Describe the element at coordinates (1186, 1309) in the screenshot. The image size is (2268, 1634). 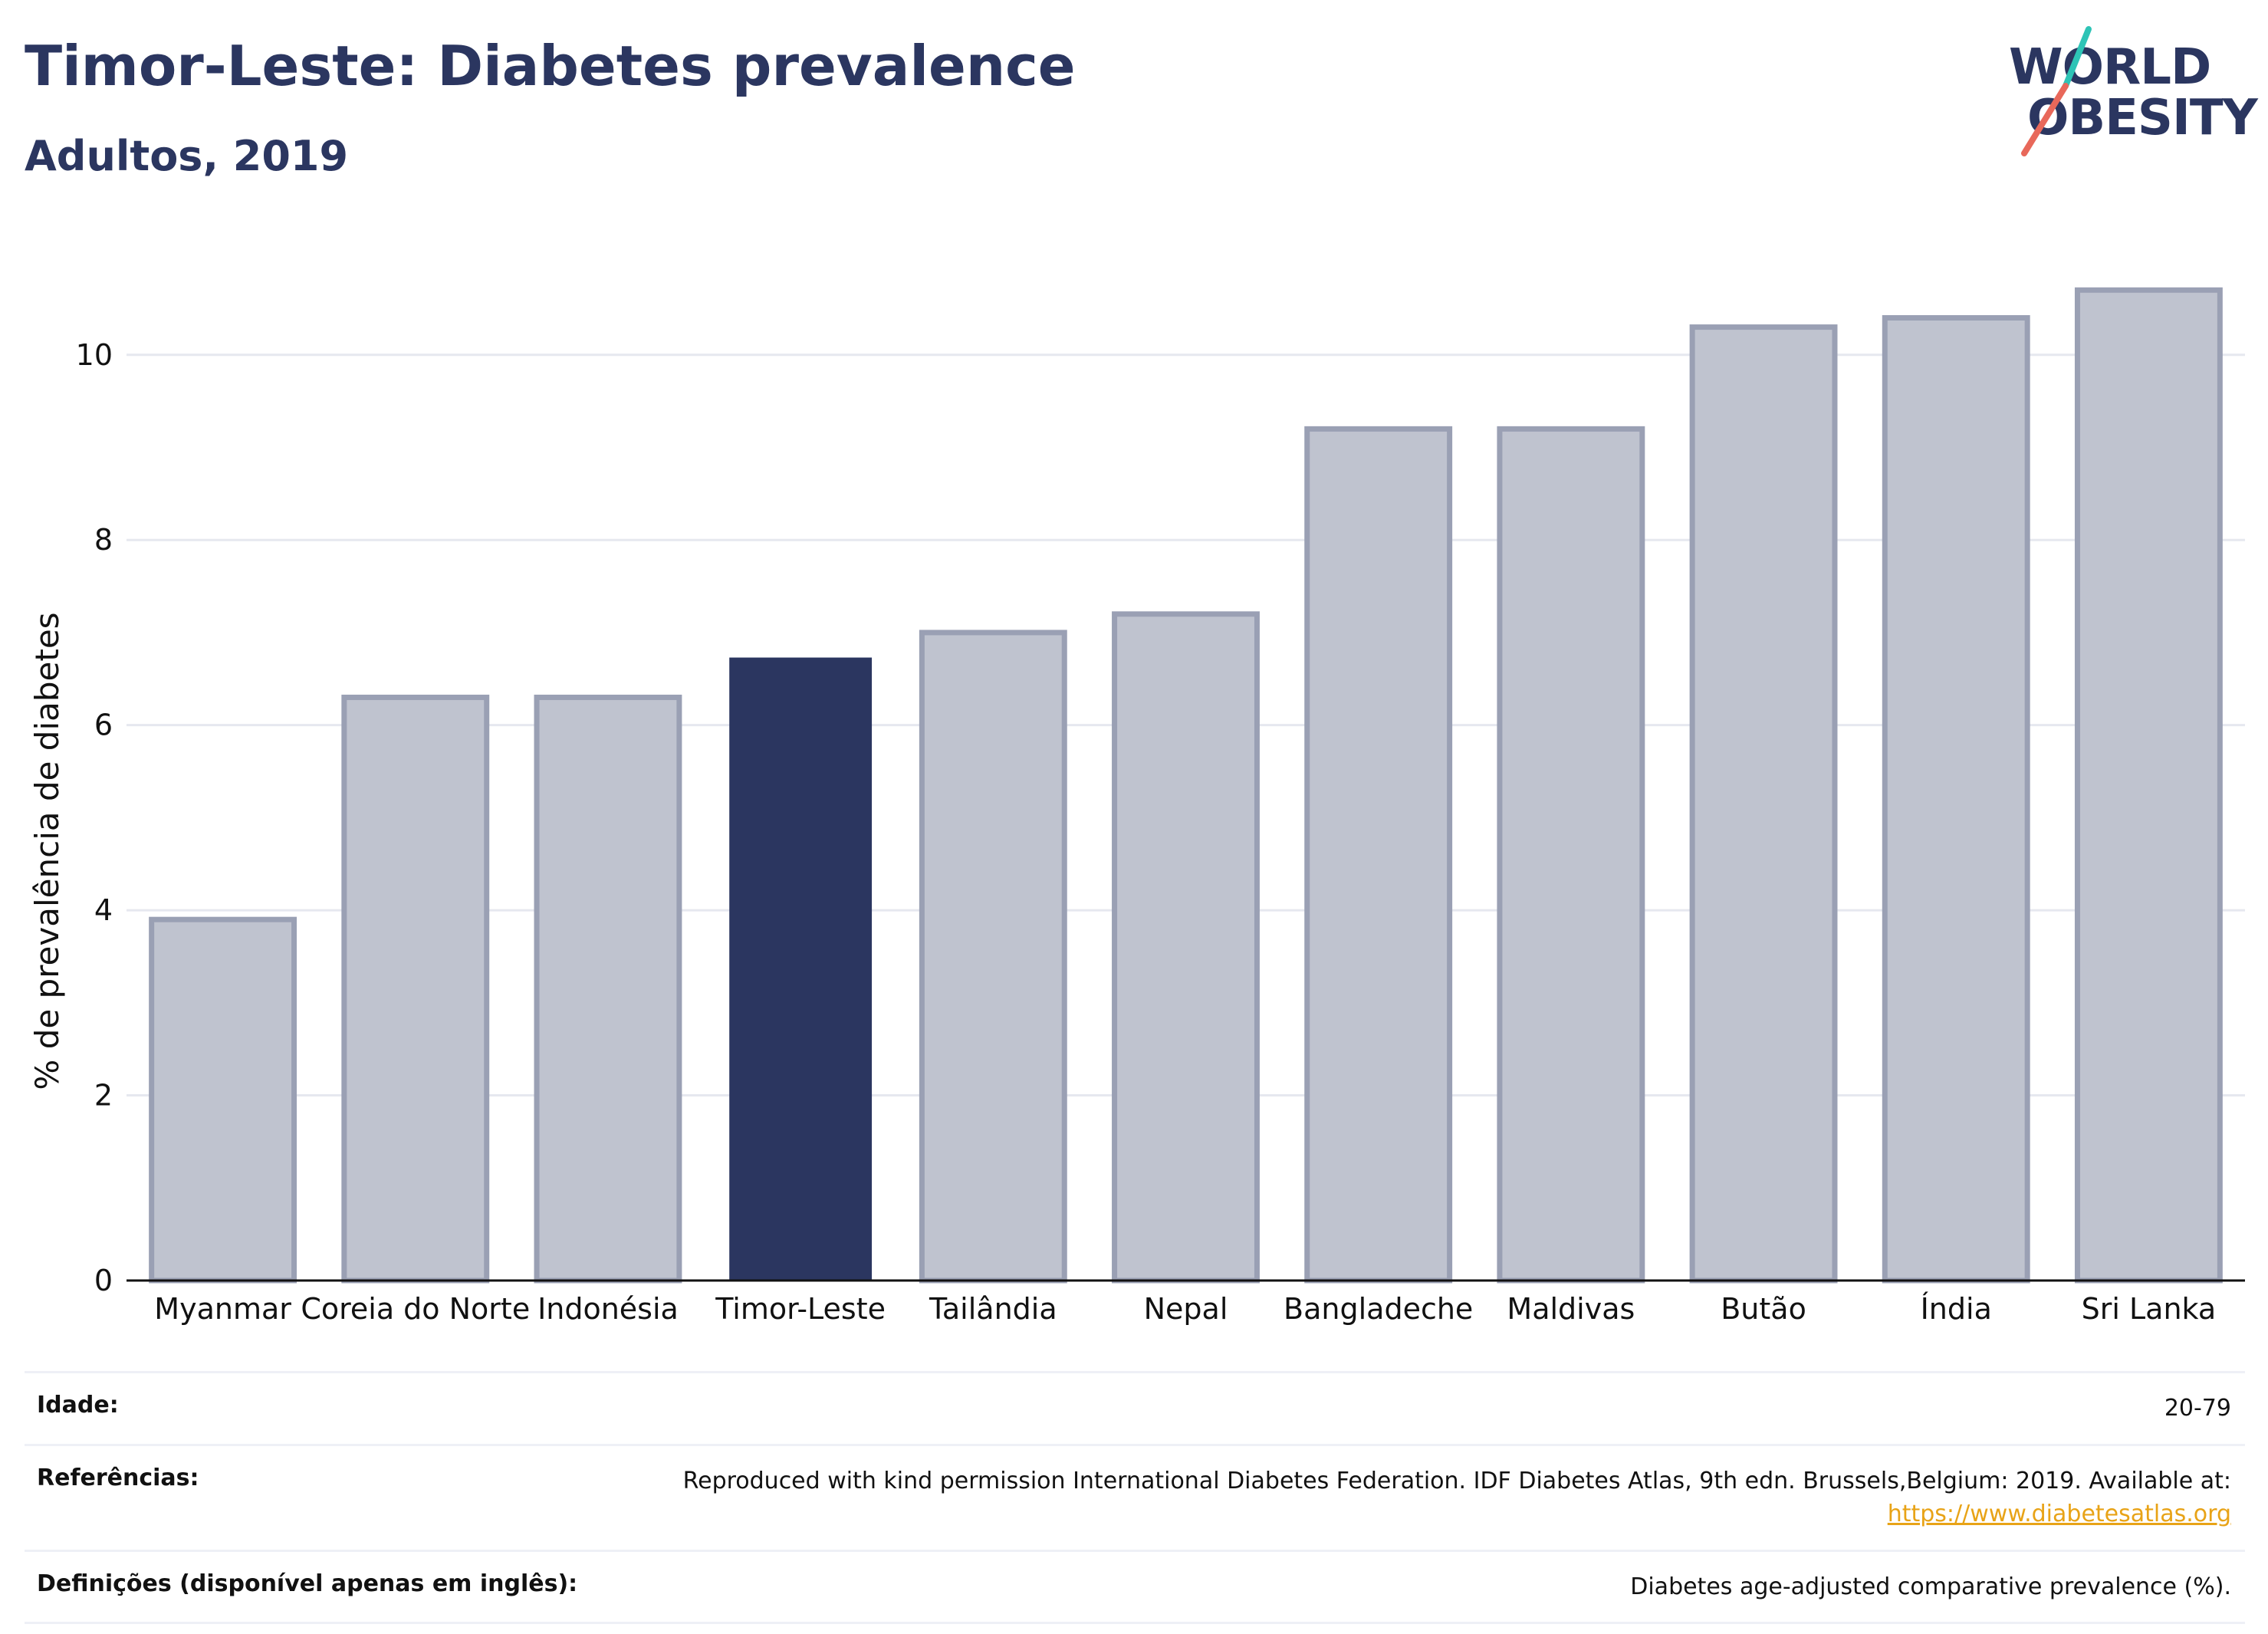
I see `x-tick-label: Nepal` at that location.